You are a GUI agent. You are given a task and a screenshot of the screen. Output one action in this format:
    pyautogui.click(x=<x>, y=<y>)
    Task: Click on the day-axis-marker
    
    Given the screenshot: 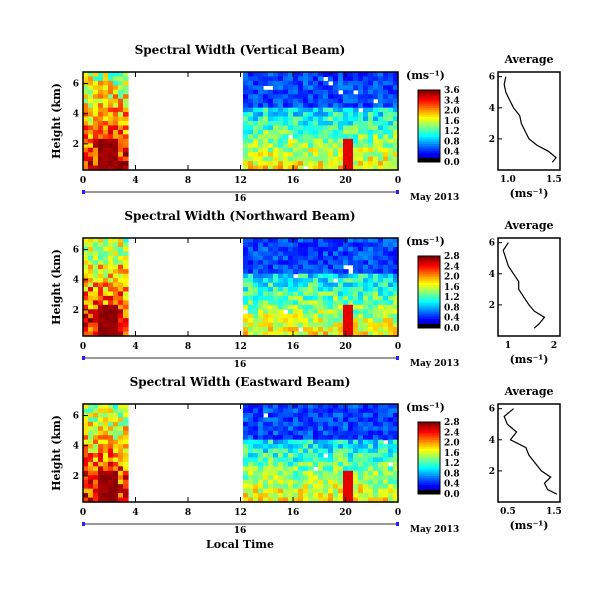 What is the action you would take?
    pyautogui.click(x=83, y=524)
    